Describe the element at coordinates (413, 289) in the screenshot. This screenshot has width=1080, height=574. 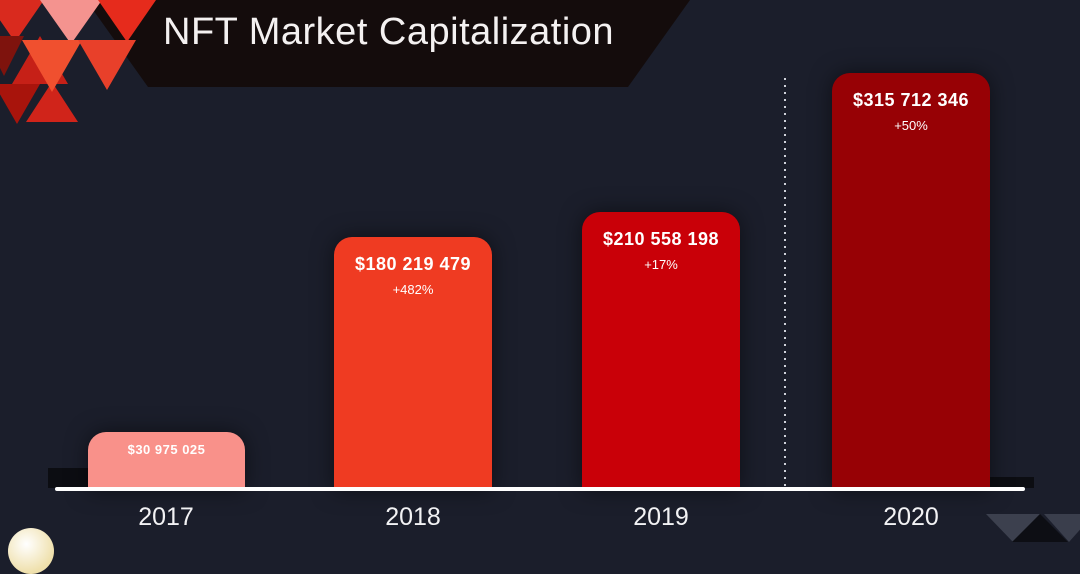
I see `bar-growth-label: +482%` at that location.